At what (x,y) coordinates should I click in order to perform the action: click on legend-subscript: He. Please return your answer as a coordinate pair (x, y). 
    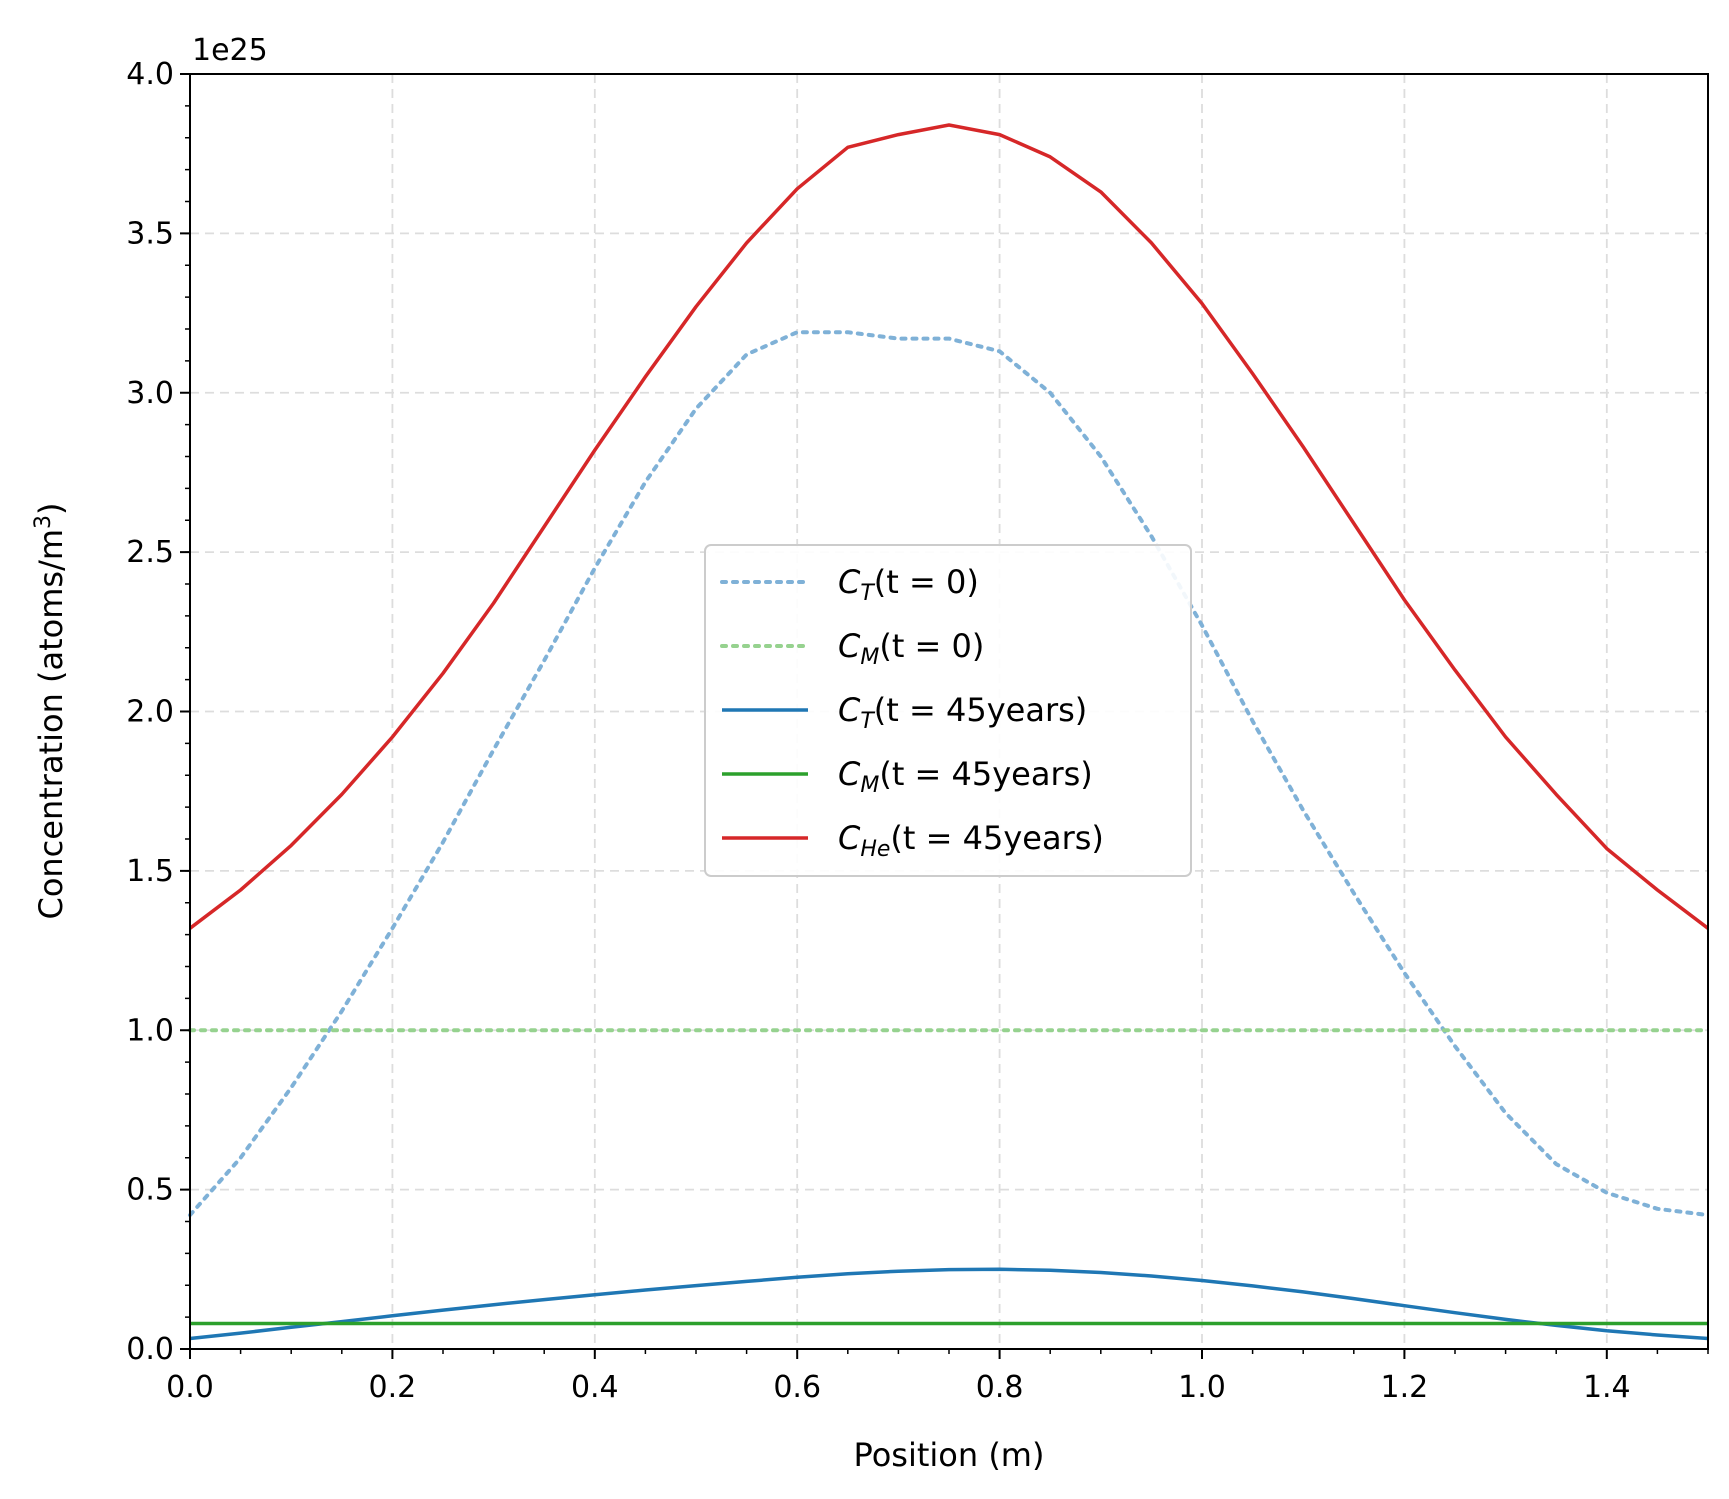
    Looking at the image, I should click on (875, 849).